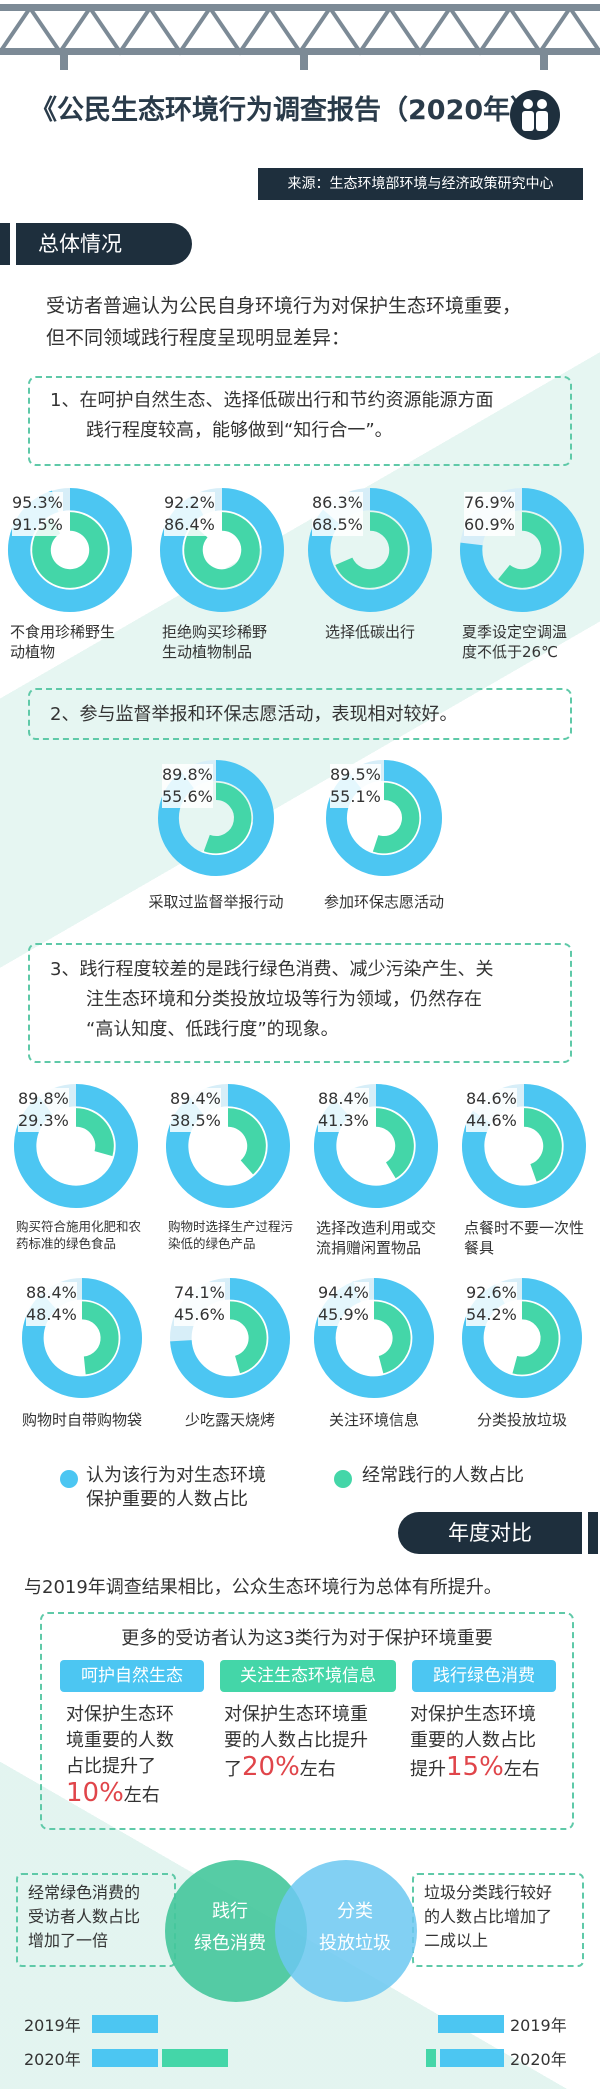 The height and width of the screenshot is (2089, 600). I want to click on col-text: 了, so click(233, 1769).